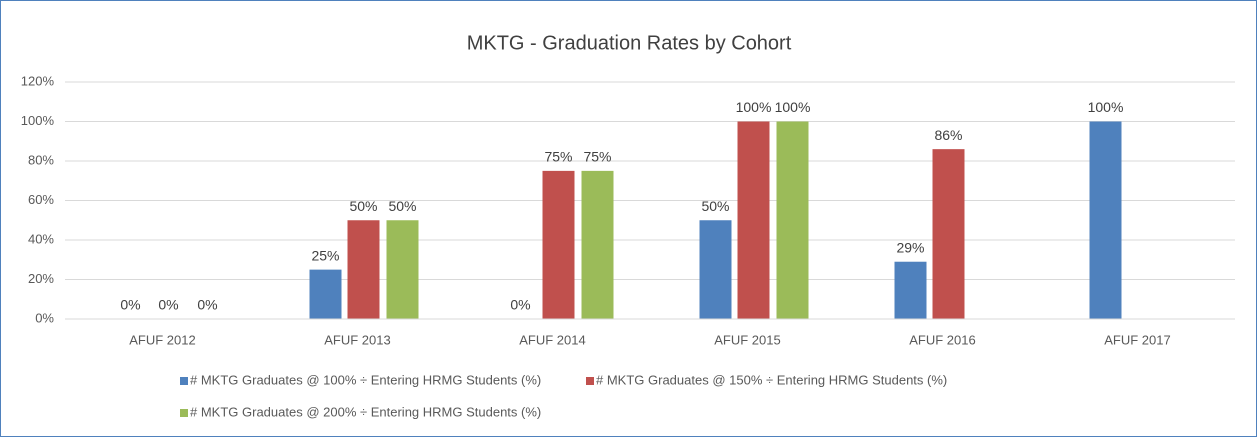 The height and width of the screenshot is (438, 1258). Describe the element at coordinates (38, 120) in the screenshot. I see `y-tick-label: 100%` at that location.